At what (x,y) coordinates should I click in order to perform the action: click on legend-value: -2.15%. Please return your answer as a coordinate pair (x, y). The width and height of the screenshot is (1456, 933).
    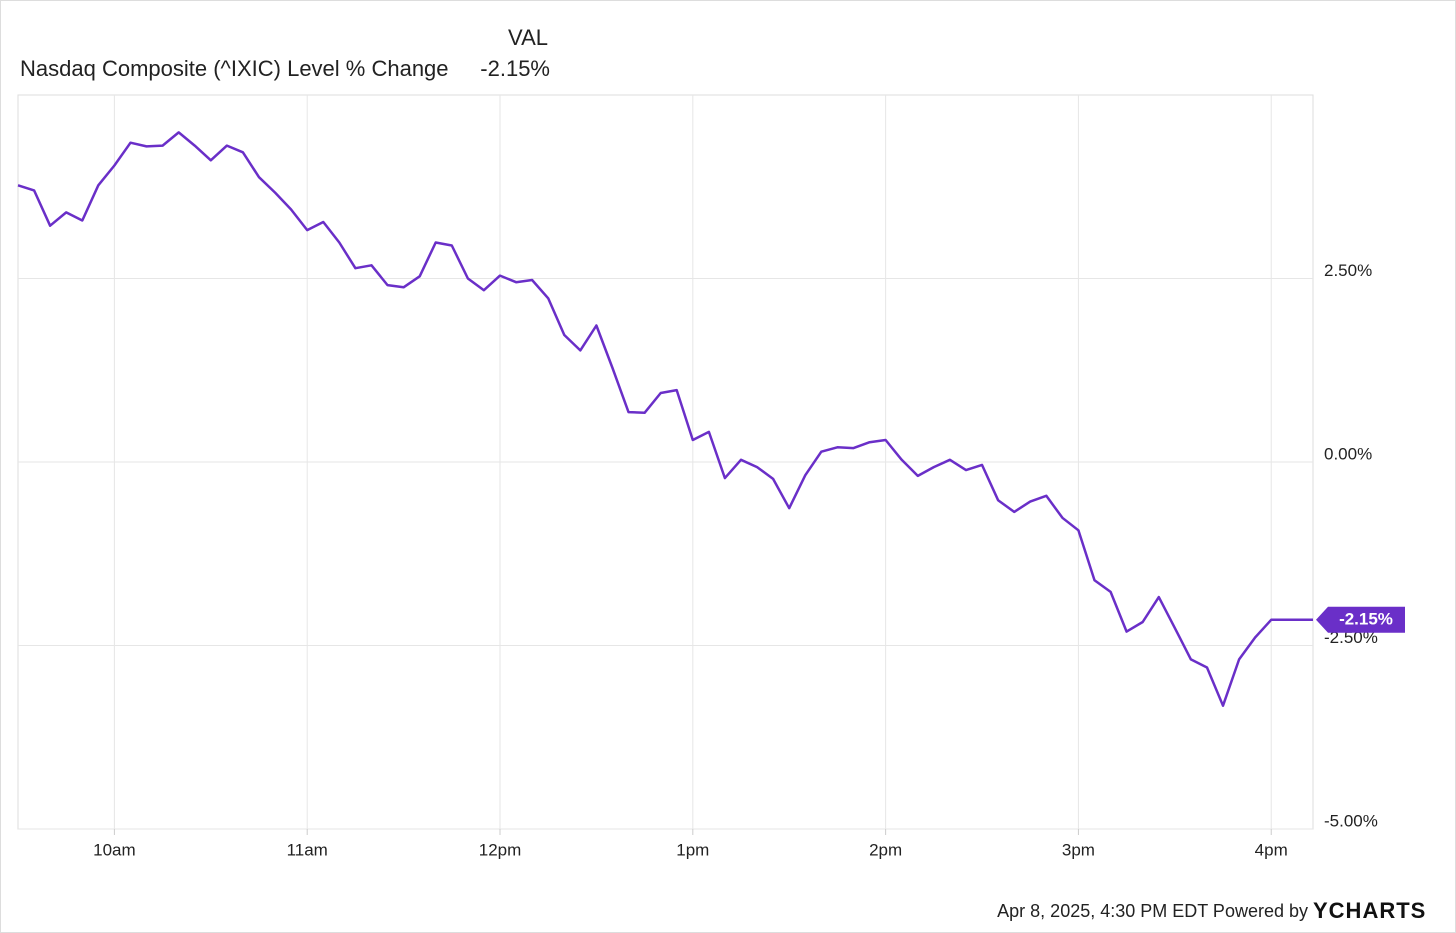
    Looking at the image, I should click on (515, 68).